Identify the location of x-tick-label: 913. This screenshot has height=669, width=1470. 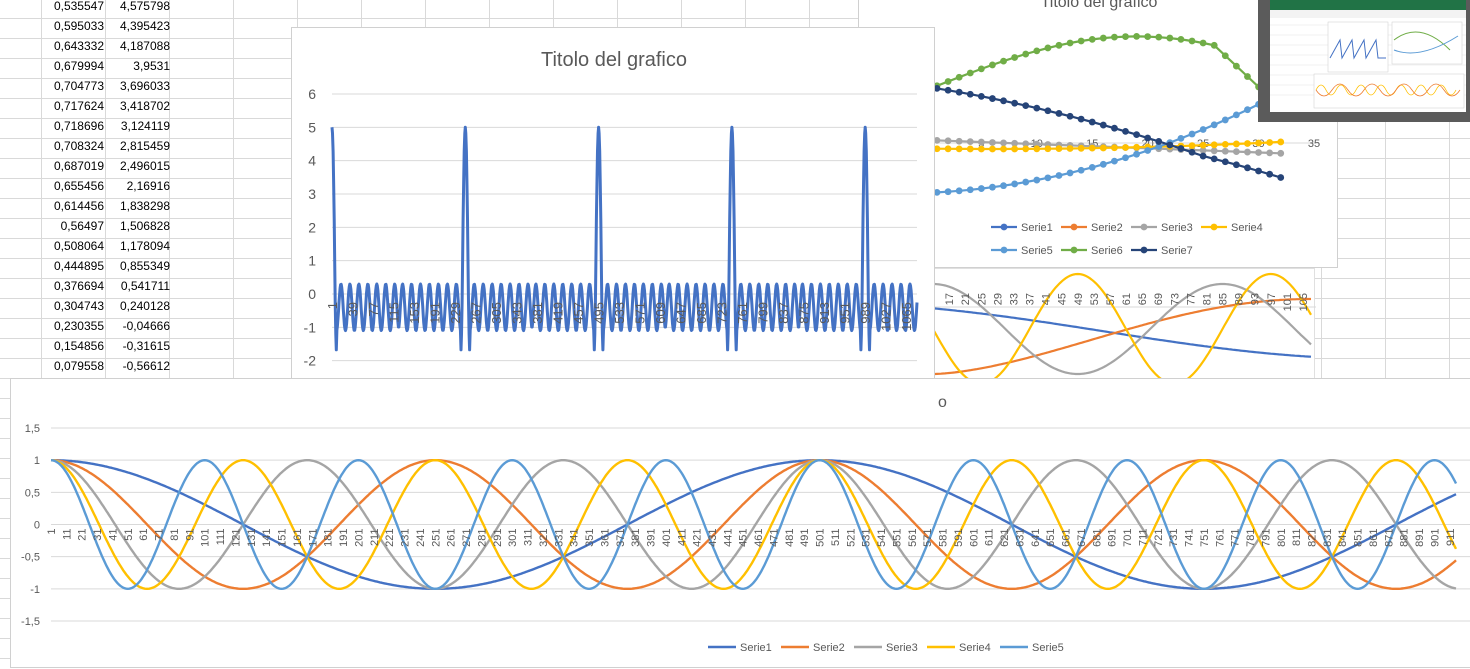
(824, 313).